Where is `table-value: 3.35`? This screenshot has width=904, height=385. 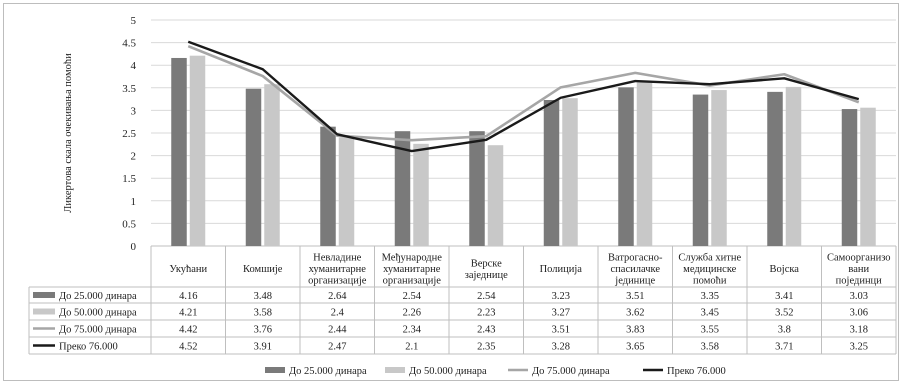
table-value: 3.35 is located at coordinates (710, 296).